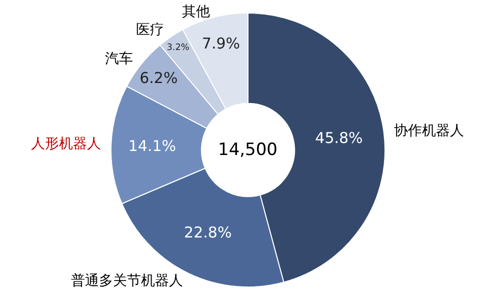 The width and height of the screenshot is (482, 297). What do you see at coordinates (429, 131) in the screenshot?
I see `slice-label: 协作机器人` at bounding box center [429, 131].